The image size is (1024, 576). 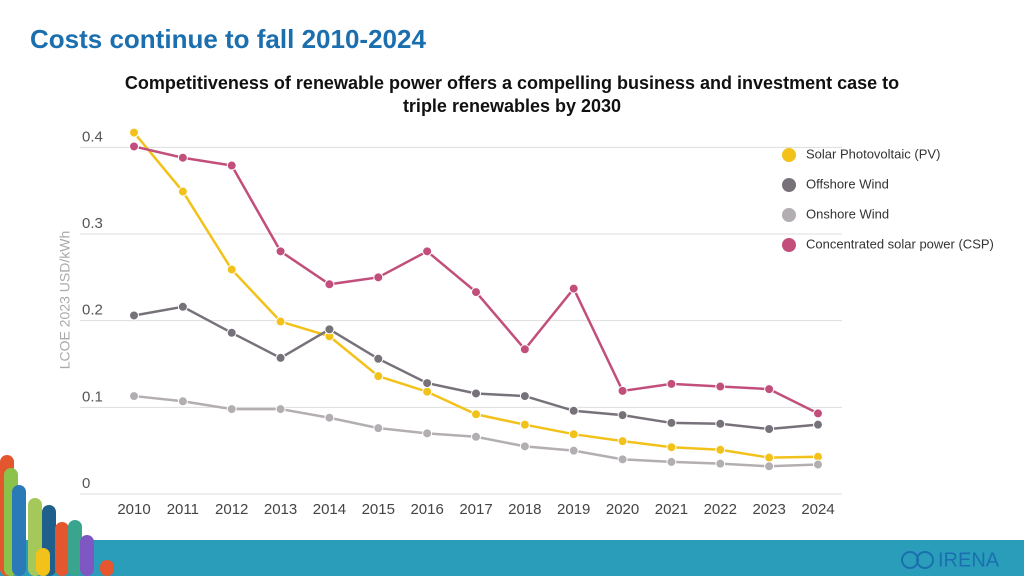 I want to click on x-tick-label: 2018, so click(x=524, y=509).